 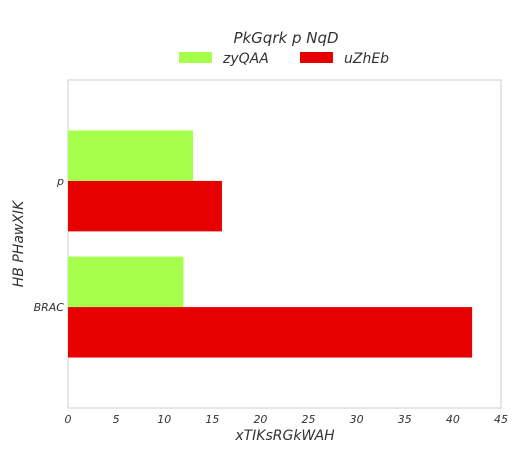 What do you see at coordinates (245, 59) in the screenshot?
I see `legend-label-zyQAA: zyQAA` at bounding box center [245, 59].